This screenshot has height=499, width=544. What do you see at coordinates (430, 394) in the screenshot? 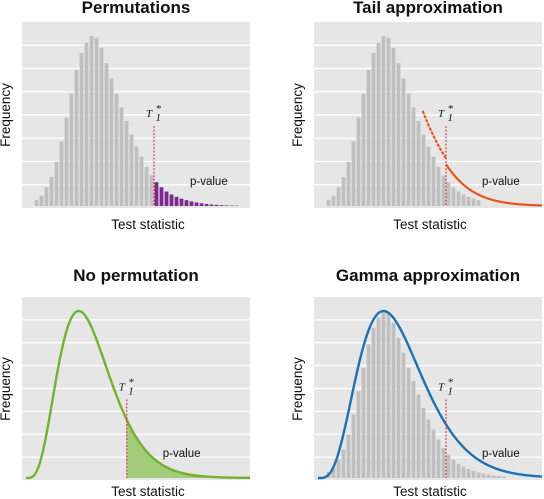
I see `density-curve` at bounding box center [430, 394].